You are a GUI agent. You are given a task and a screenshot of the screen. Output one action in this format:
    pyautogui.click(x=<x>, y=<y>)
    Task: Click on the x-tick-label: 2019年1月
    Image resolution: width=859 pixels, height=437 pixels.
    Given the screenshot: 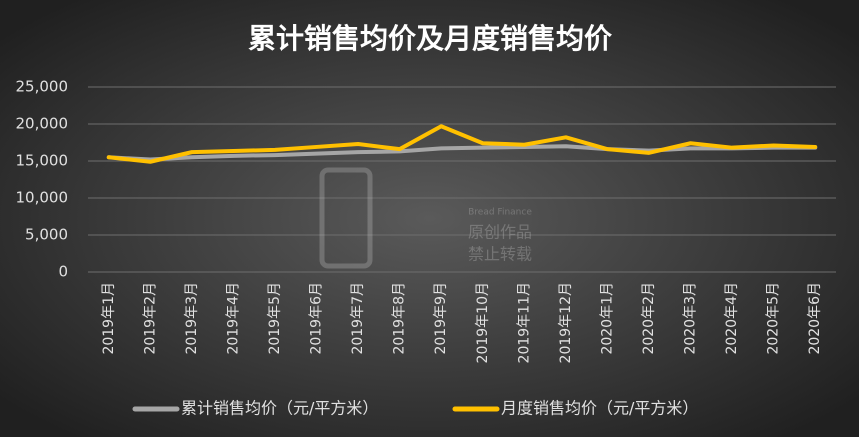 What is the action you would take?
    pyautogui.click(x=109, y=318)
    